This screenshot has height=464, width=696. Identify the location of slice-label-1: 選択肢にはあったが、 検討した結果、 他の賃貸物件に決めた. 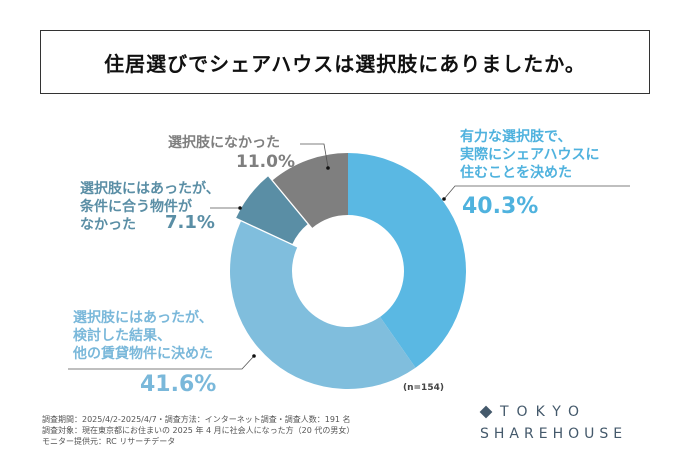
(143, 336).